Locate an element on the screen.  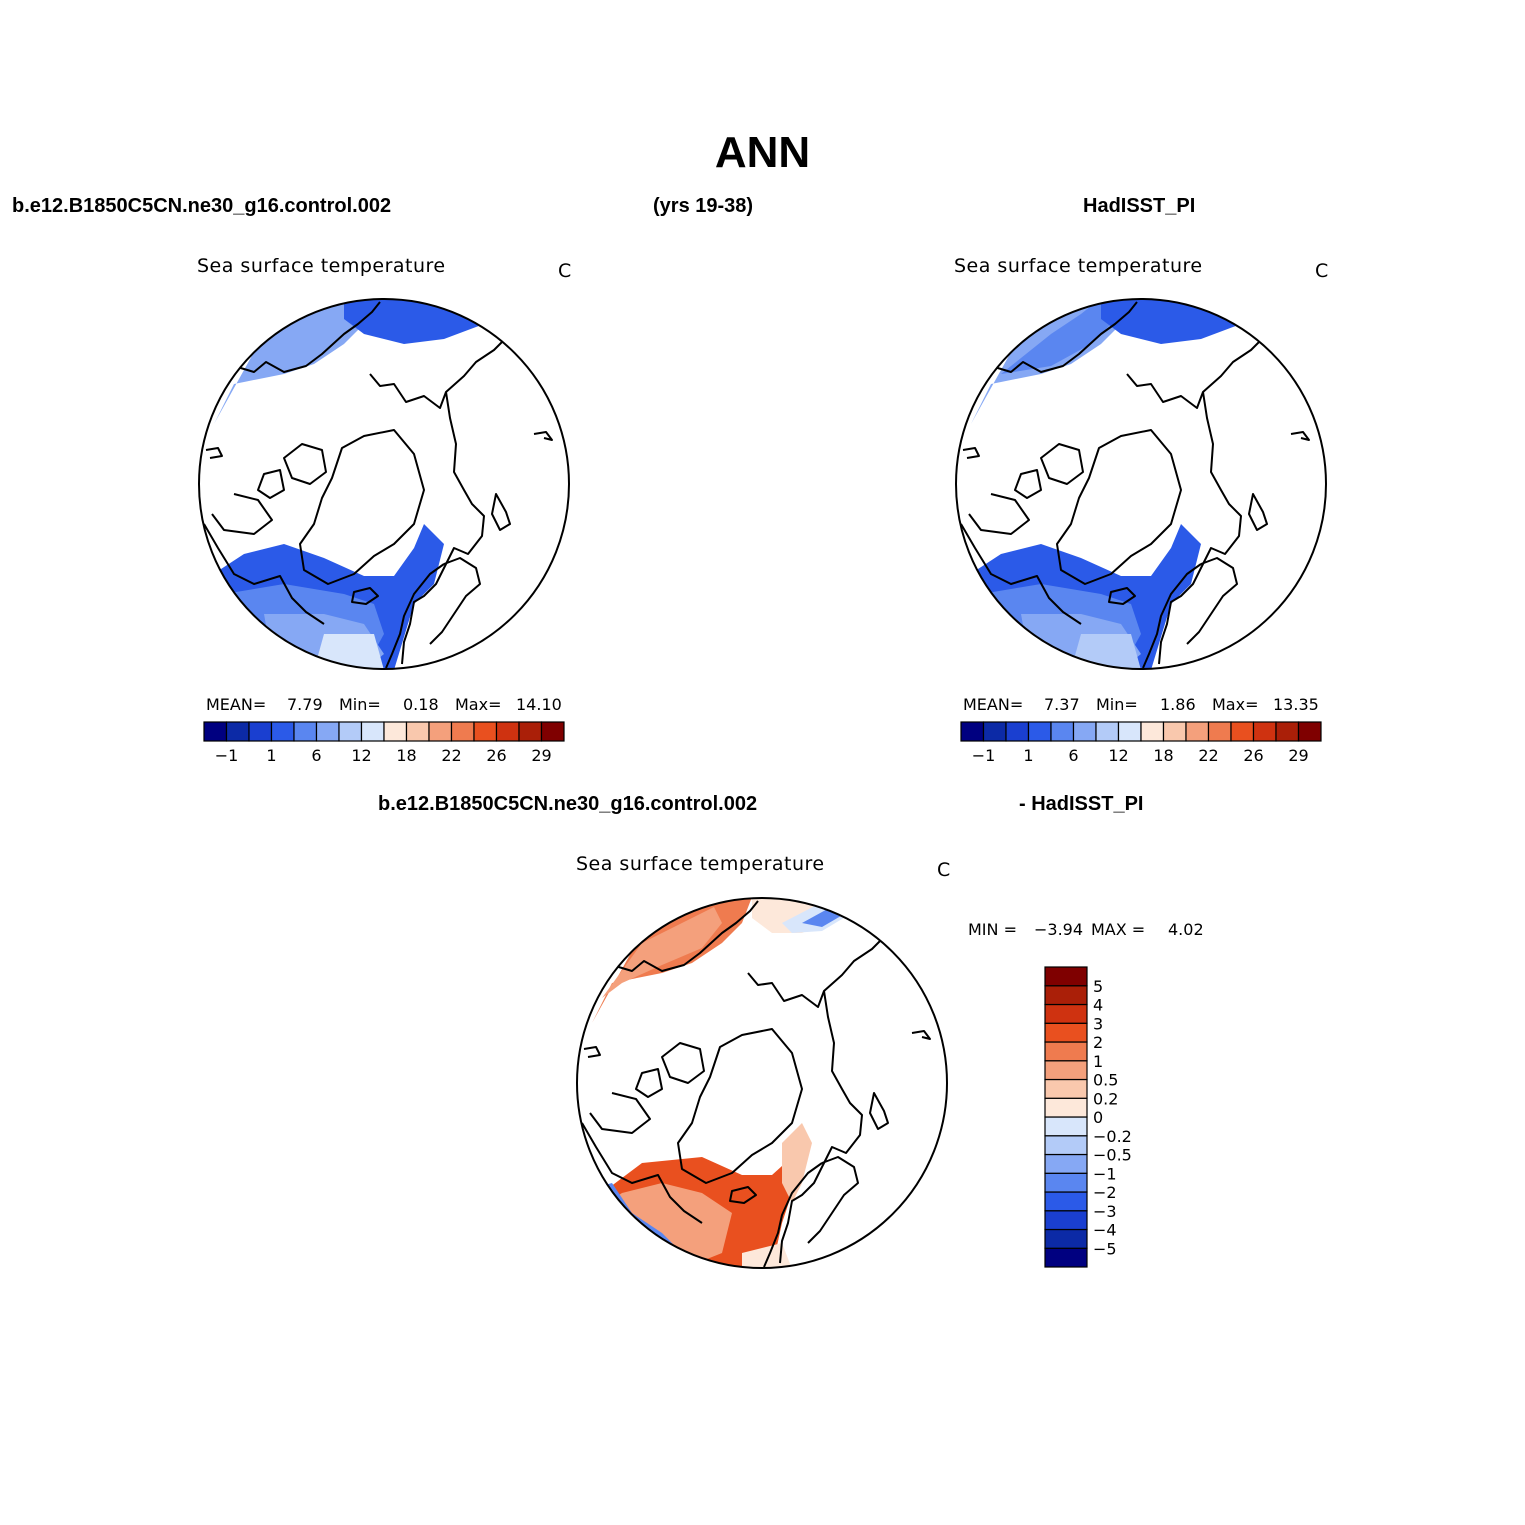
panel-obs-mean-value: 7.37 is located at coordinates (1062, 704).